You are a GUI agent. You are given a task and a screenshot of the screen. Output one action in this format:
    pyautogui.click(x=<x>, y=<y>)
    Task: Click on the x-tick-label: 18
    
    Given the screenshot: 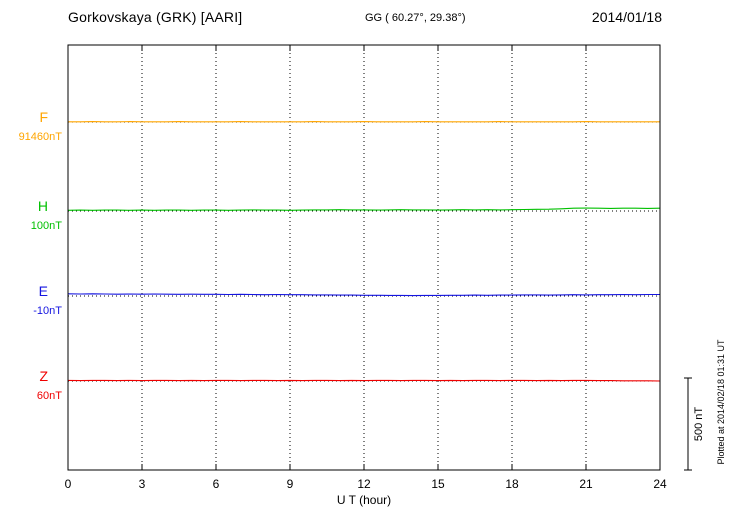 What is the action you would take?
    pyautogui.click(x=512, y=484)
    